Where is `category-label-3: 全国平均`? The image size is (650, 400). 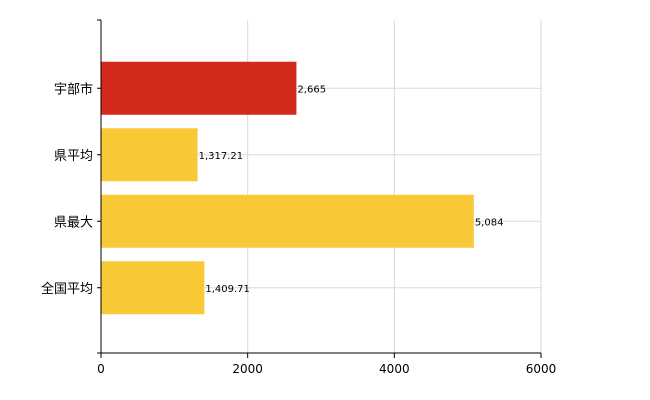
category-label-3: 全国平均 is located at coordinates (67, 289).